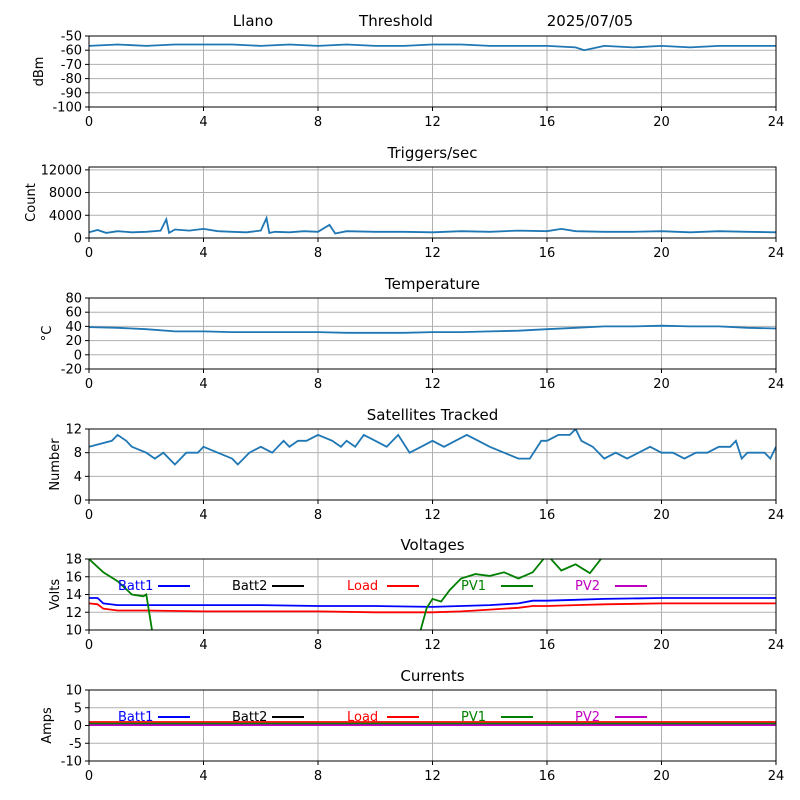 The image size is (800, 800). I want to click on header-mode: Threshold, so click(395, 21).